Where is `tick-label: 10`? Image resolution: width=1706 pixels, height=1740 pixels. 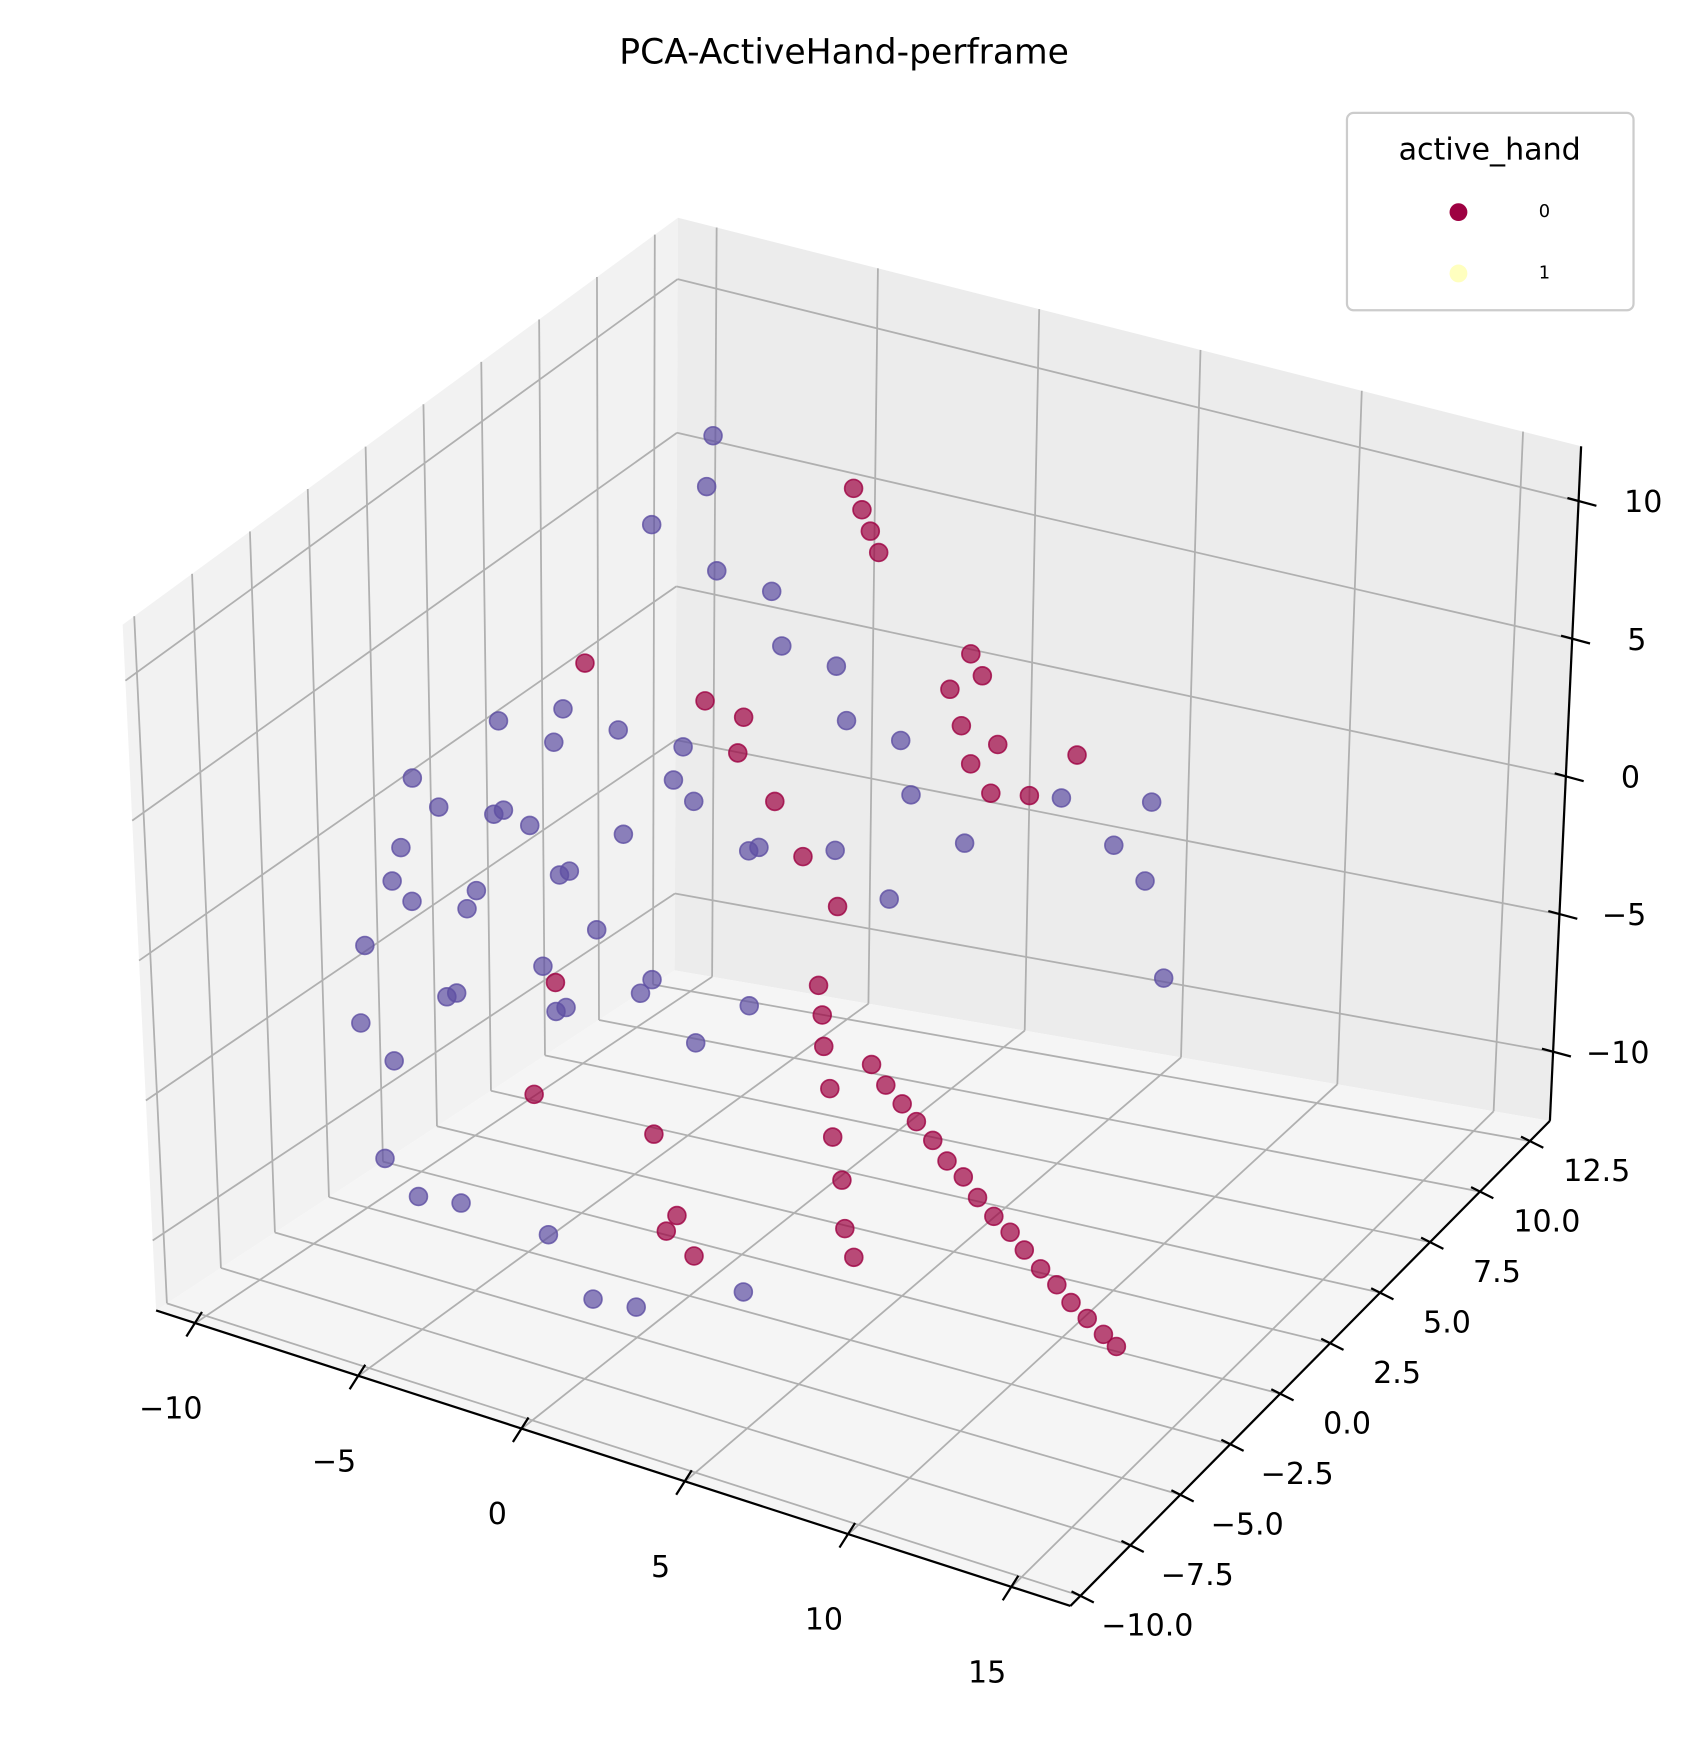 tick-label: 10 is located at coordinates (1643, 502).